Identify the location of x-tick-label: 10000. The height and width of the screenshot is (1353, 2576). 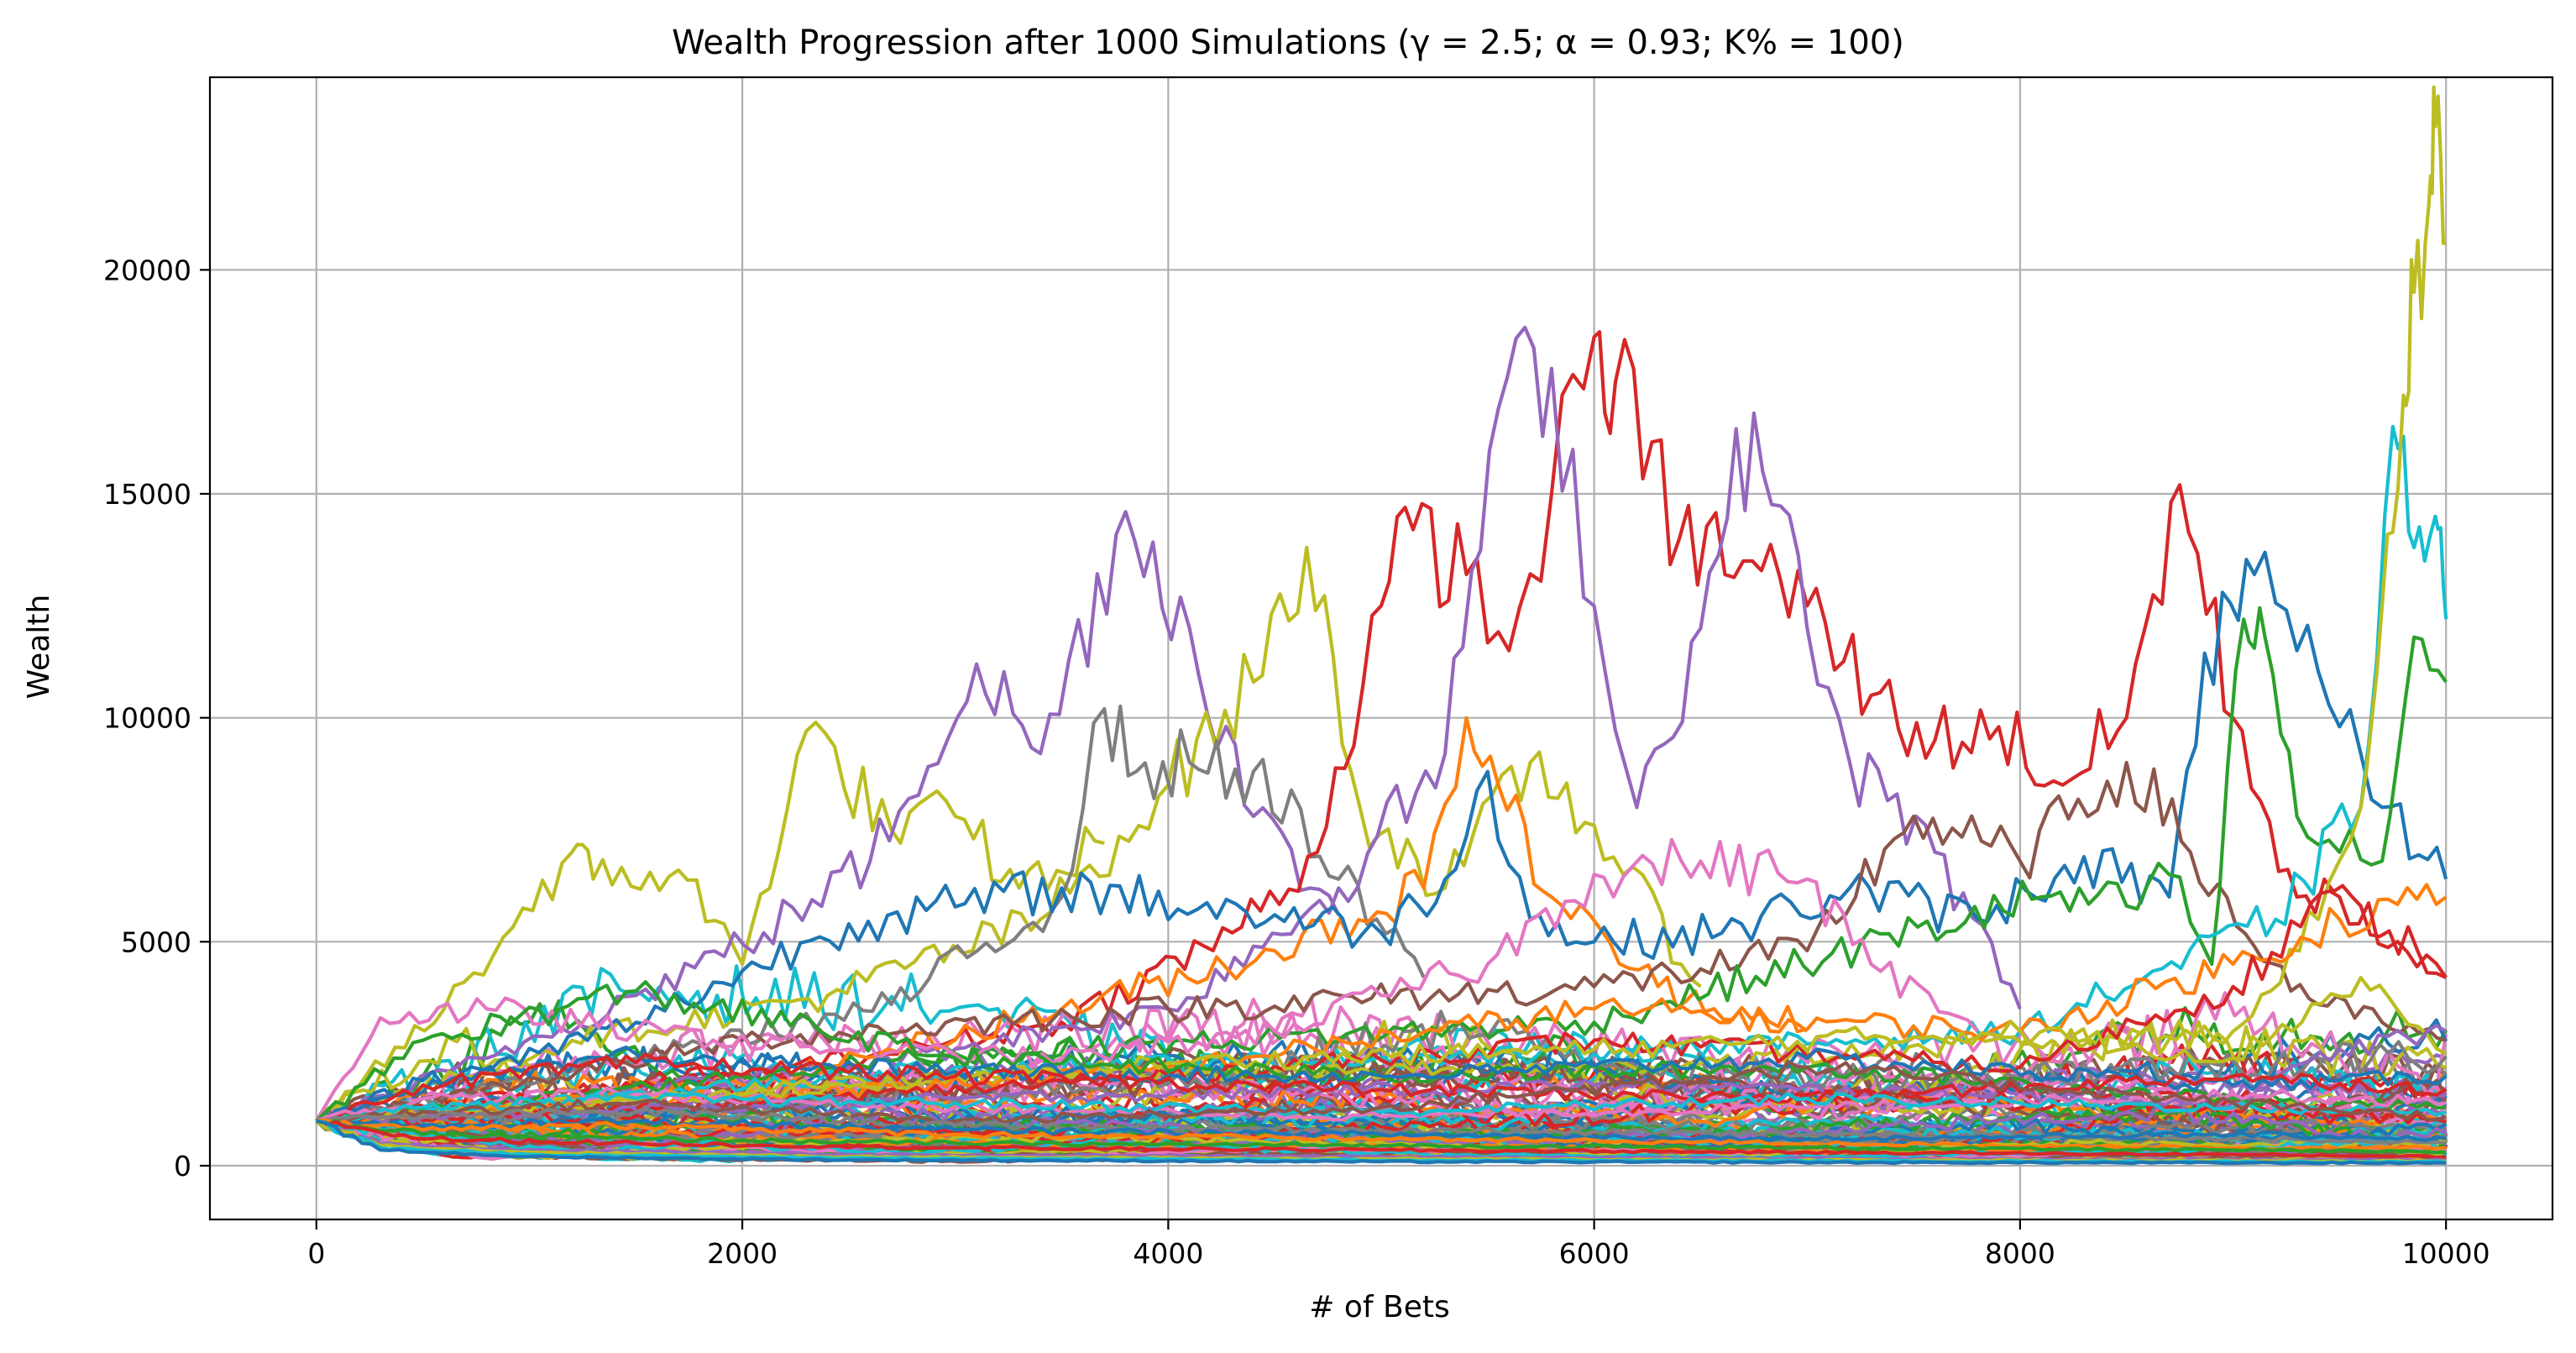
(2446, 1253).